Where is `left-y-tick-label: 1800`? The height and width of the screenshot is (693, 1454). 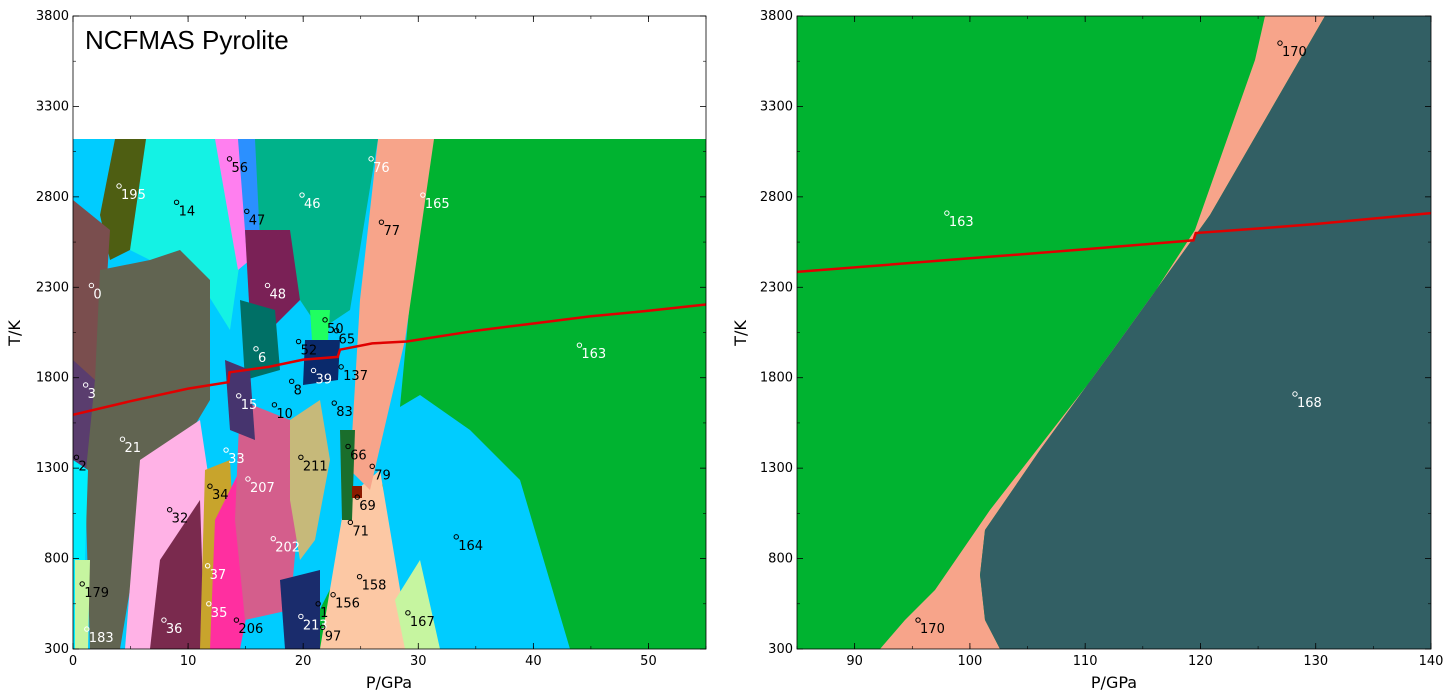
left-y-tick-label: 1800 is located at coordinates (52, 378).